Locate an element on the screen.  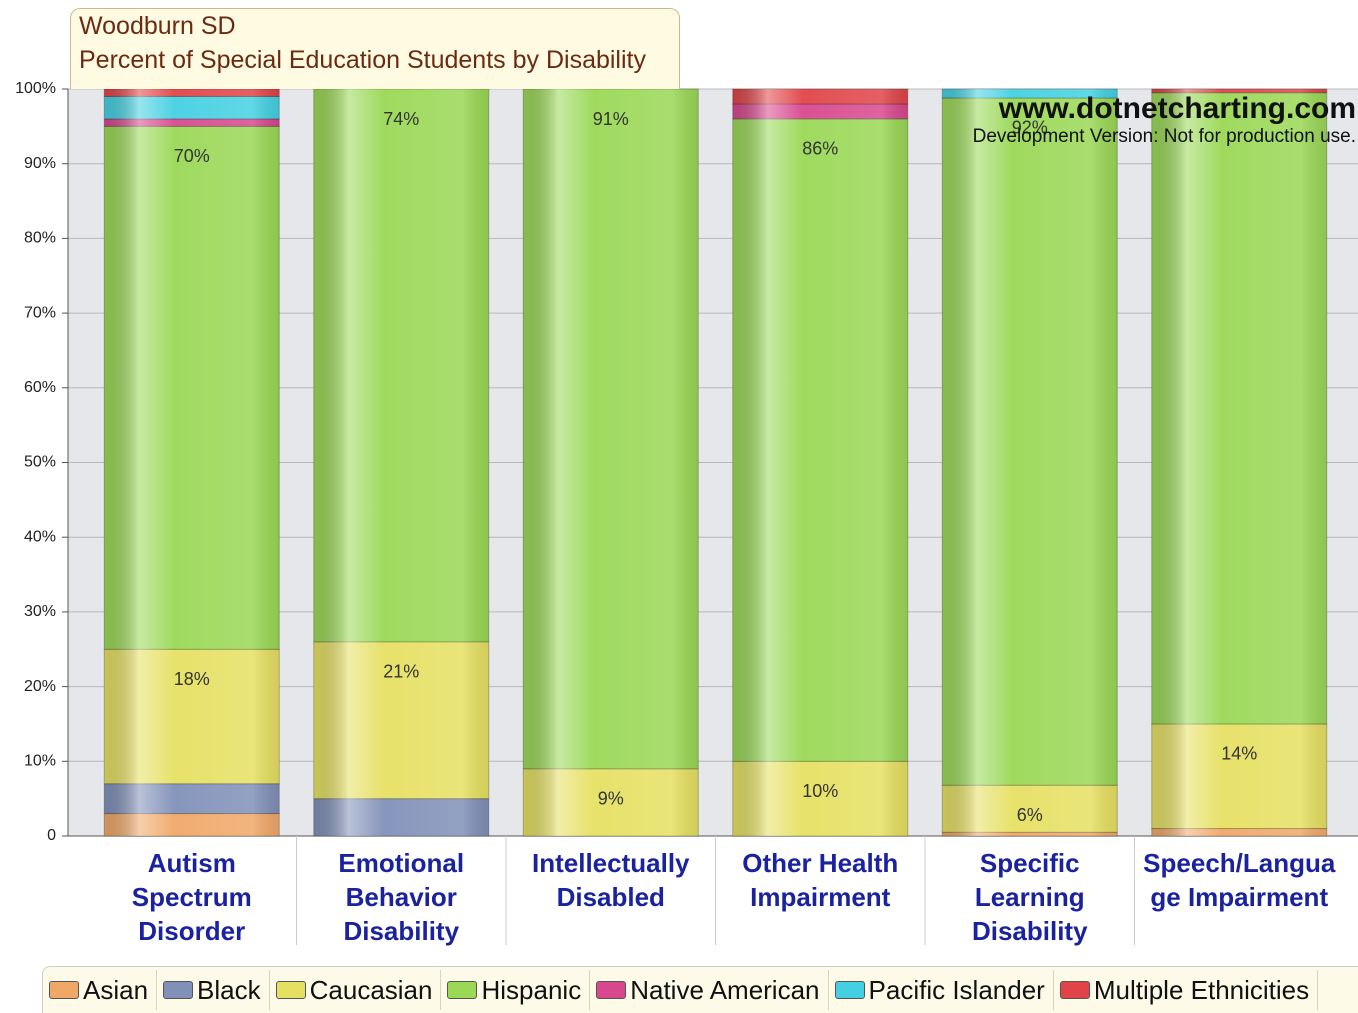
y-tick-label: 20% is located at coordinates (40, 686).